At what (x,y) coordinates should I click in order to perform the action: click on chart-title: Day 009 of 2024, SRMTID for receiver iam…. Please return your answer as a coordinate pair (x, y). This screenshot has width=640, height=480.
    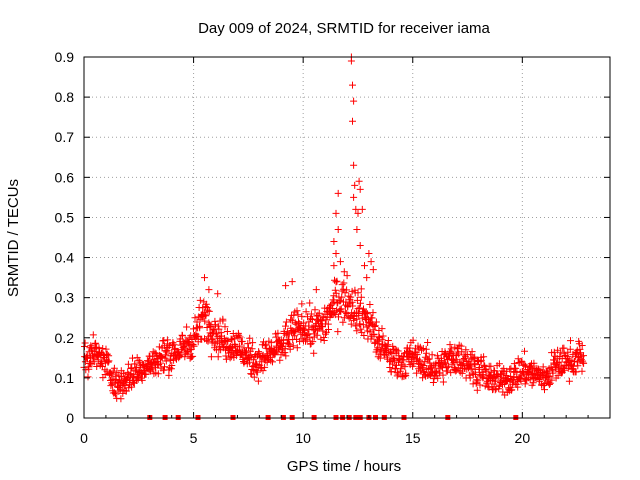
    Looking at the image, I should click on (344, 28).